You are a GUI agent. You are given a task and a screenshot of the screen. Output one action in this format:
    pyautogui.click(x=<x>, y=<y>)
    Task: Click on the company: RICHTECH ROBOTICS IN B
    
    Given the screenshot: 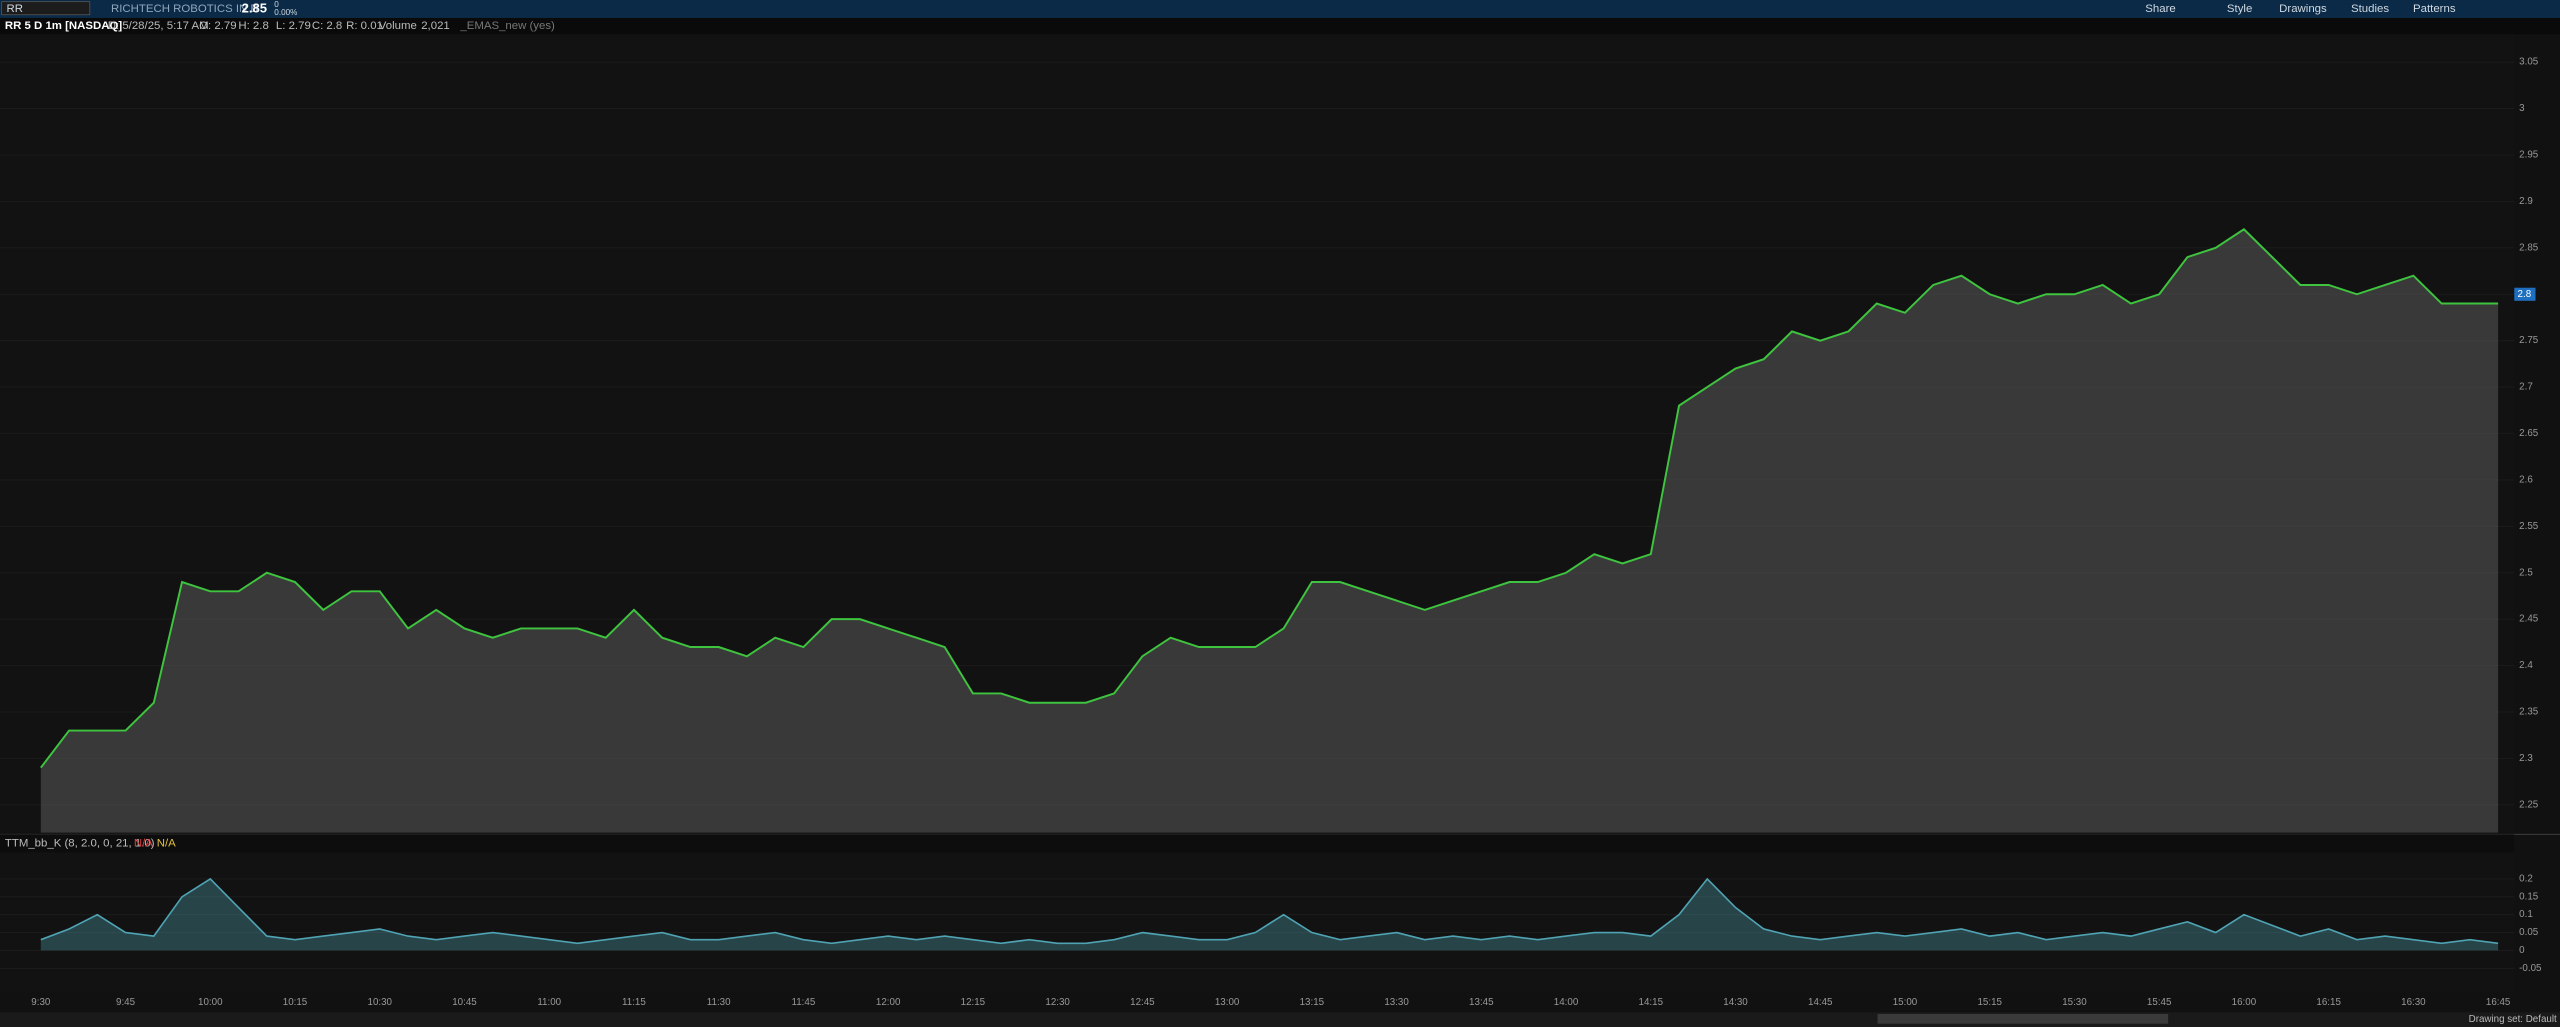 What is the action you would take?
    pyautogui.click(x=184, y=9)
    